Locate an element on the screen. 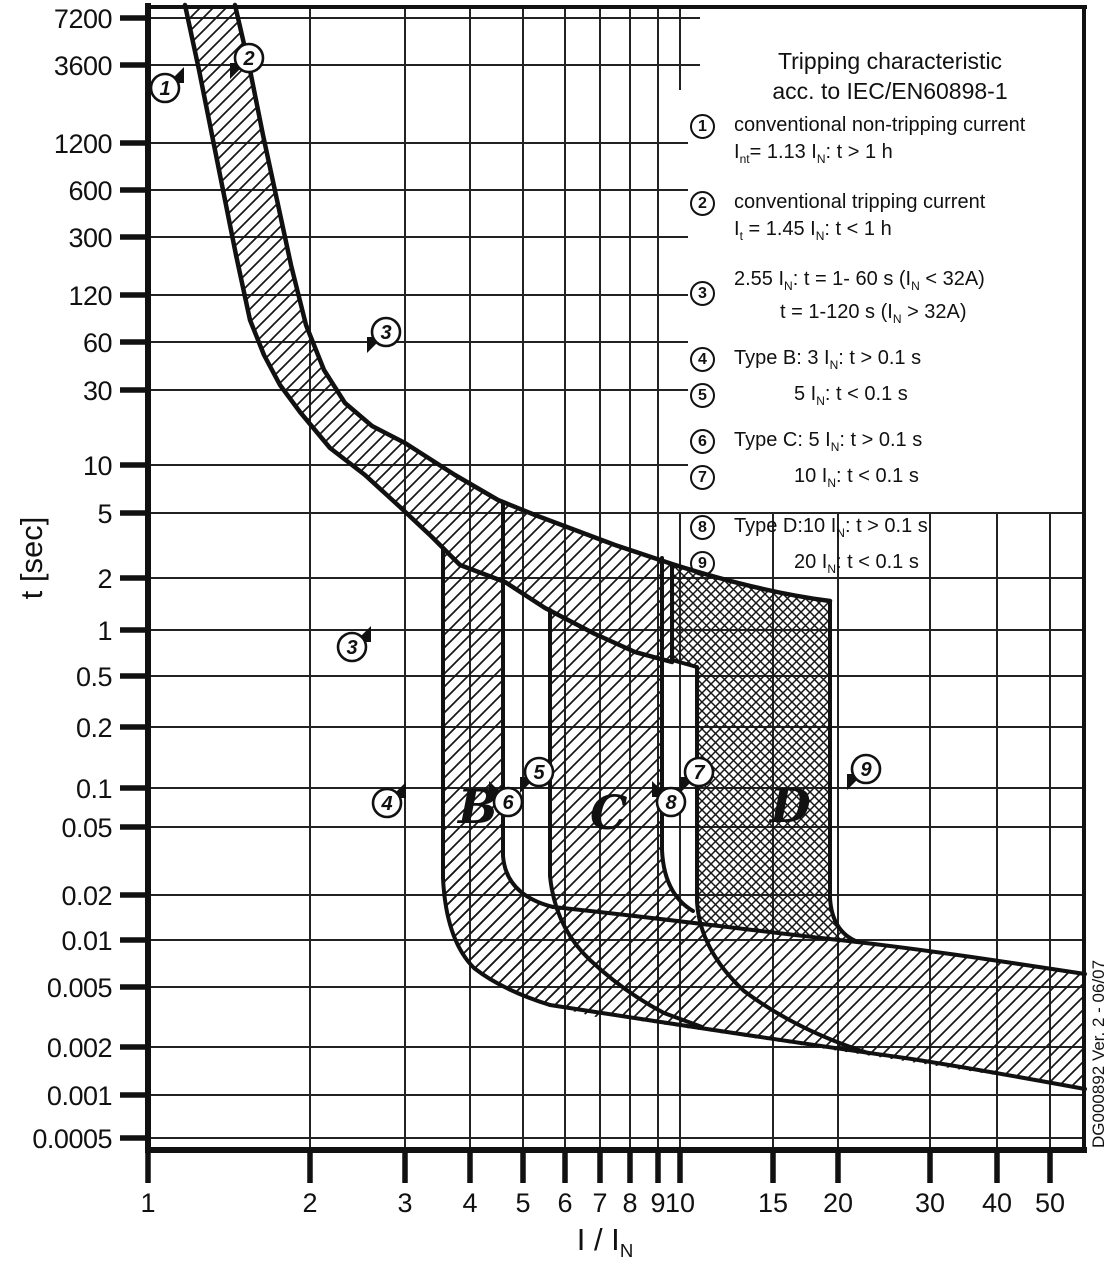 Image resolution: width=1111 pixels, height=1280 pixels. band-b-right-edge is located at coordinates (528, 704).